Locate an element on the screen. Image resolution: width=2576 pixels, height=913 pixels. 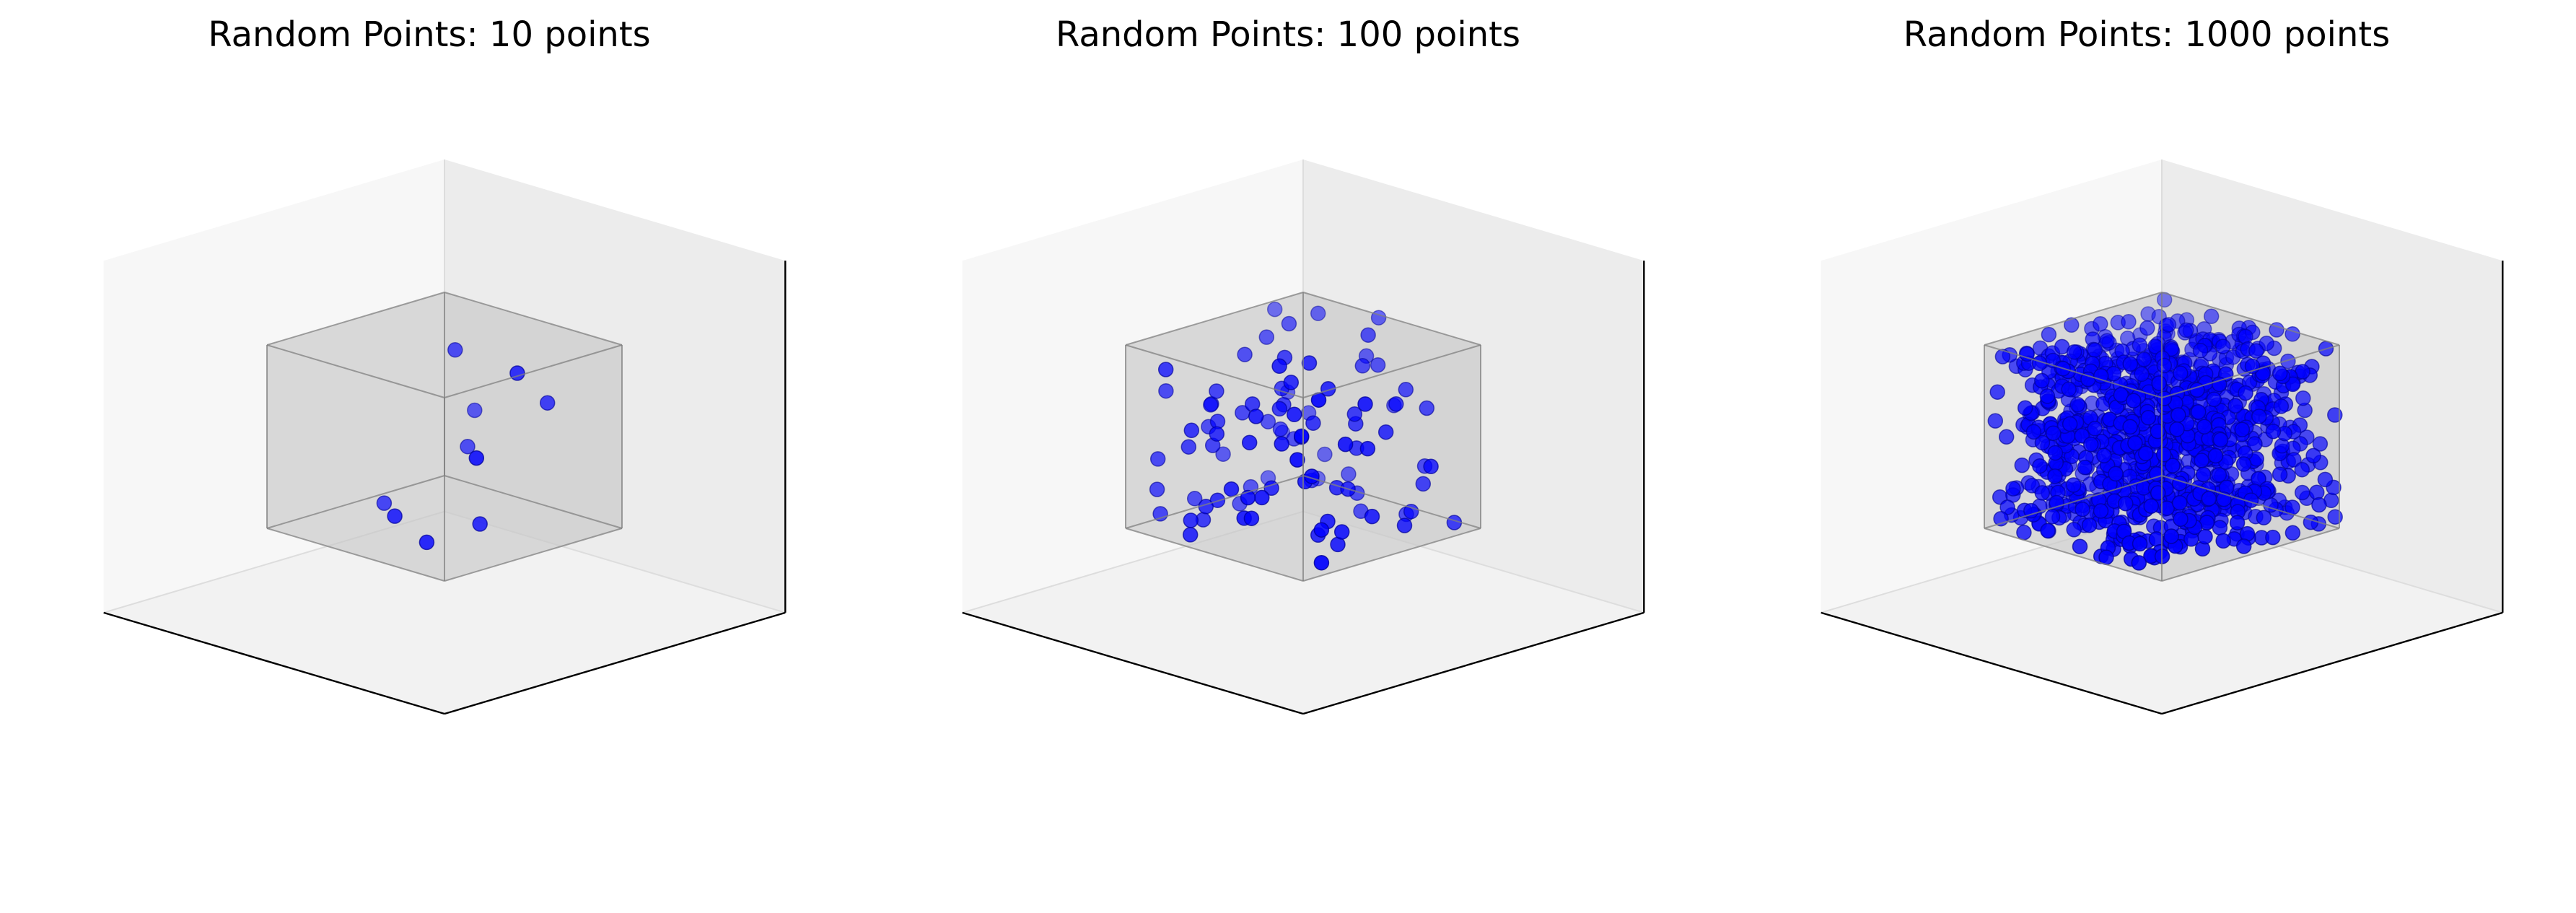
points-group is located at coordinates (1306, 436).